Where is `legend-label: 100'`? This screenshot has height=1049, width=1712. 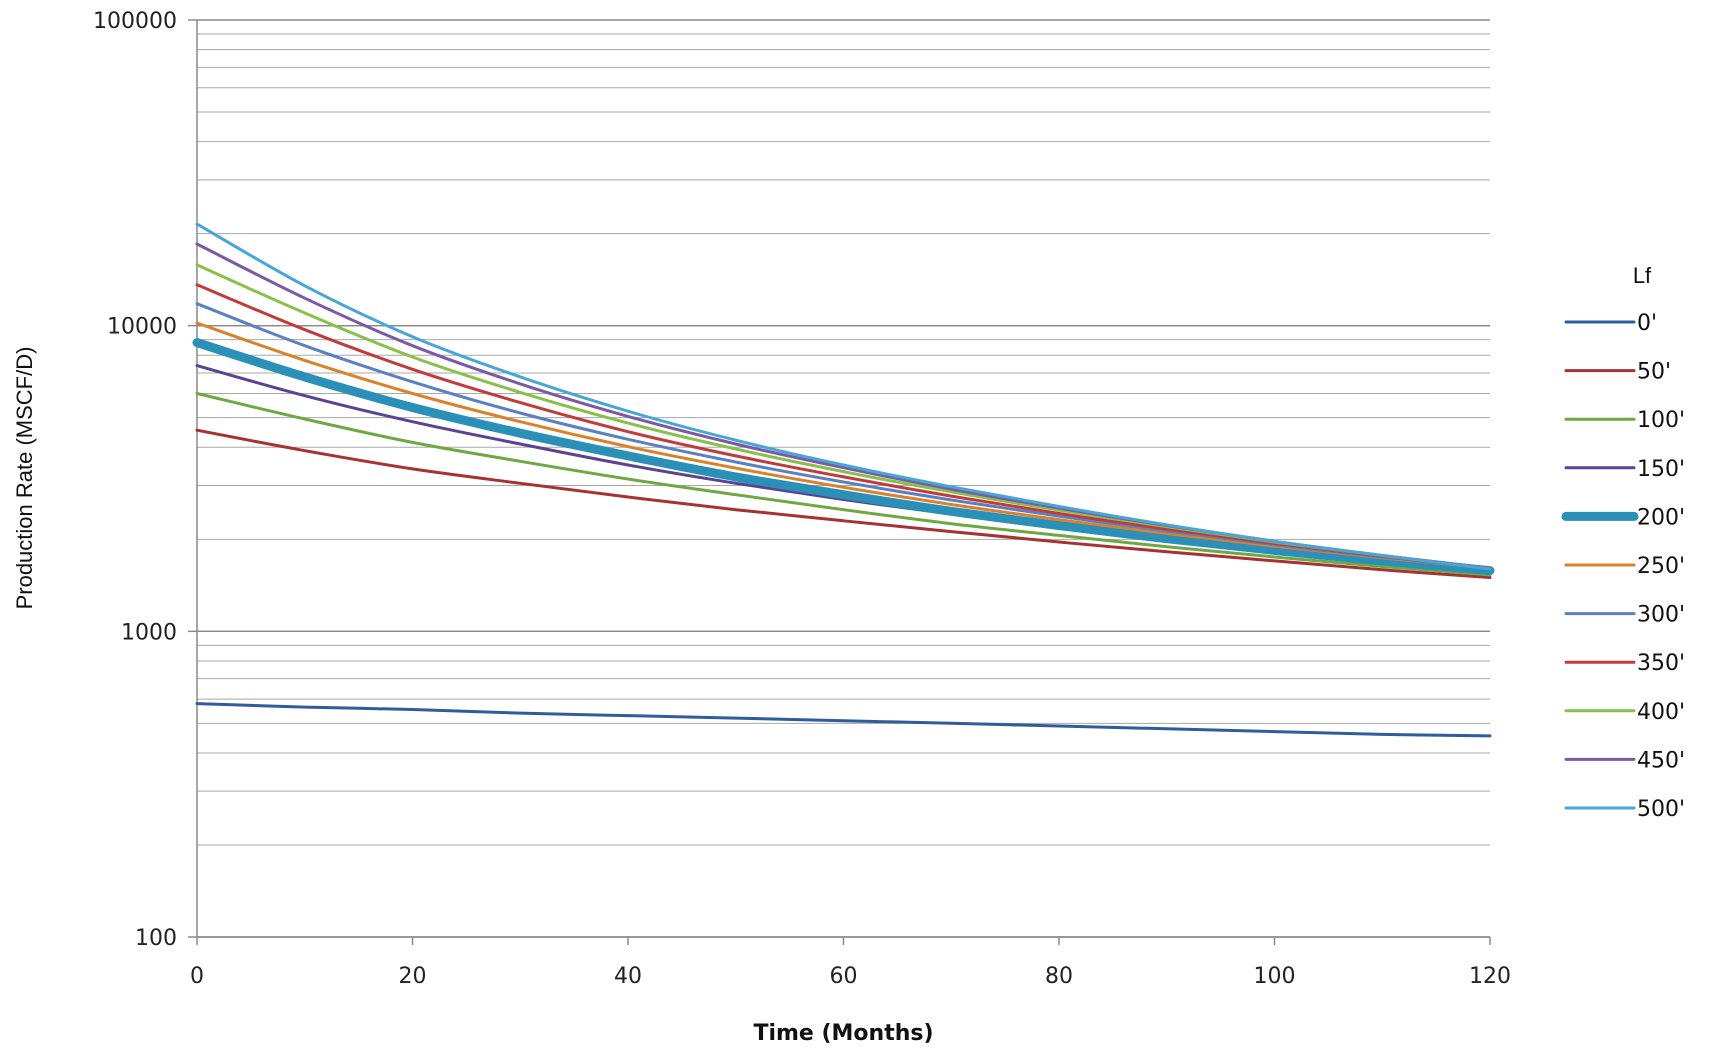 legend-label: 100' is located at coordinates (1661, 420).